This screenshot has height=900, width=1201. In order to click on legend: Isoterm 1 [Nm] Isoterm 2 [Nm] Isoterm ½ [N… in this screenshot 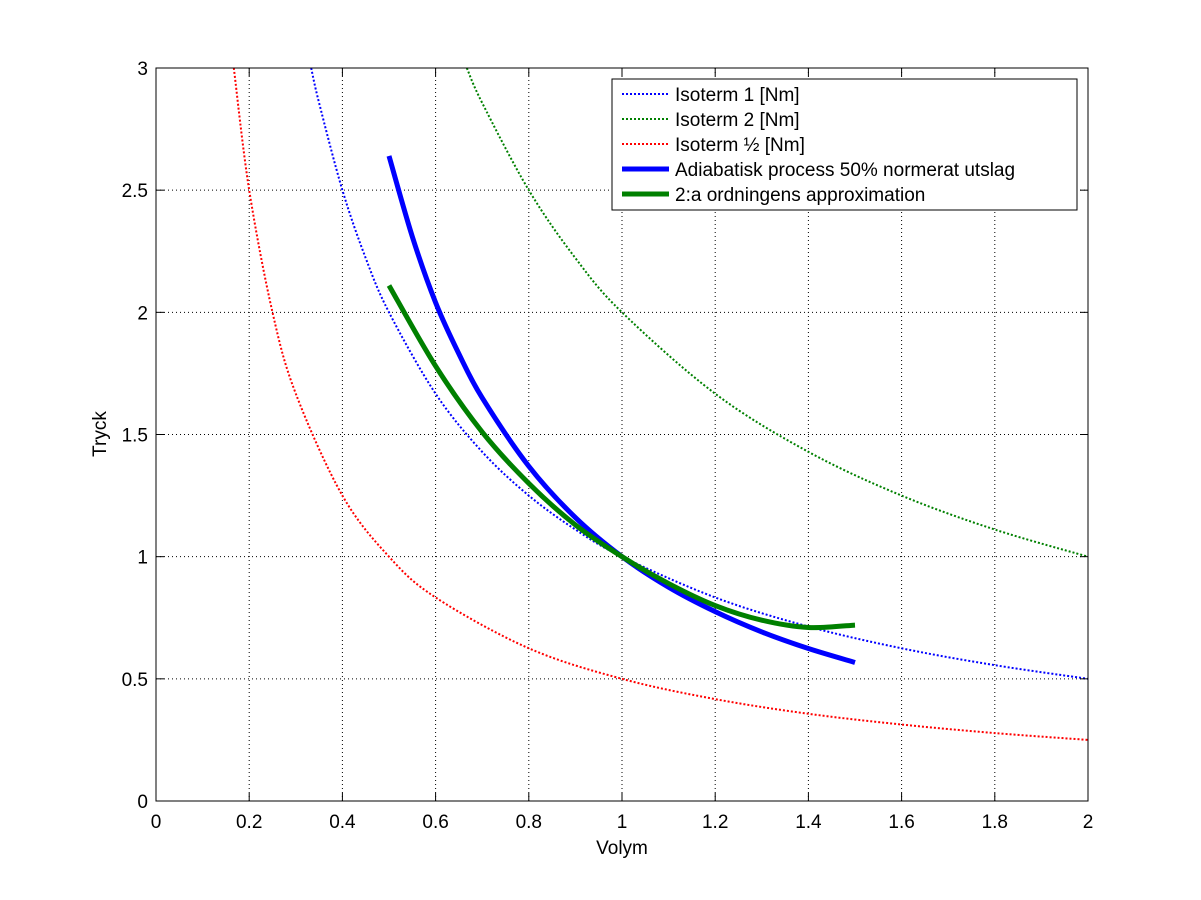, I will do `click(844, 144)`.